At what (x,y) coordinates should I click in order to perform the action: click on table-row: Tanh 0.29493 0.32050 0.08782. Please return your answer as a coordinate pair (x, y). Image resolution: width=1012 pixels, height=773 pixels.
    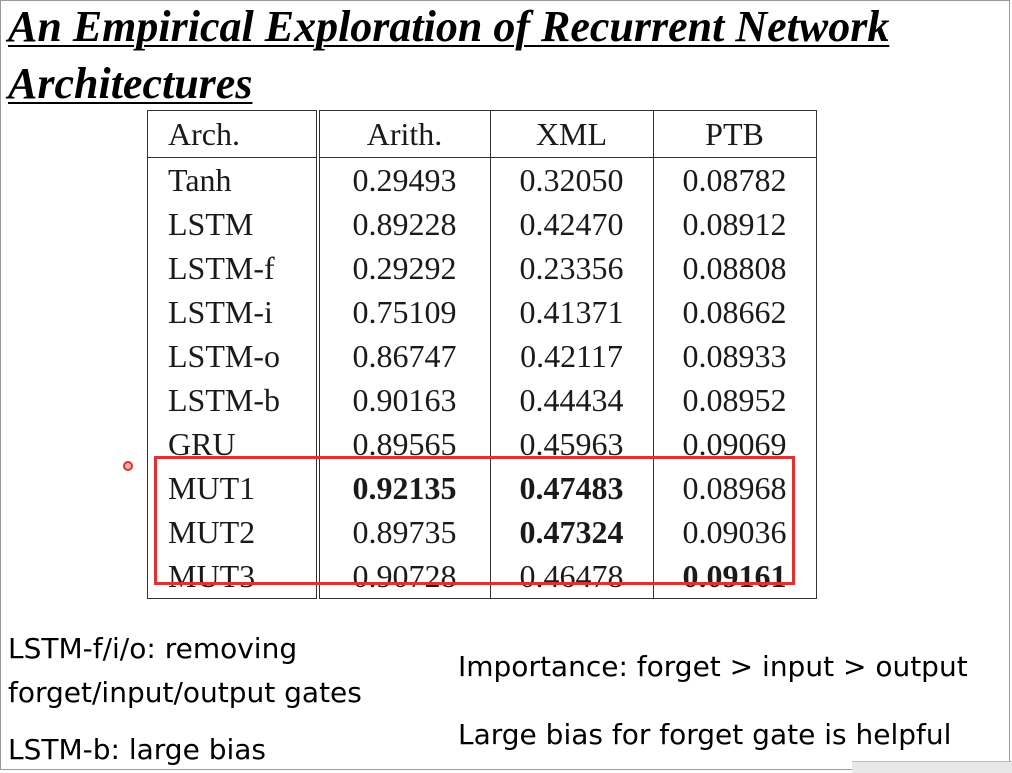
    Looking at the image, I should click on (482, 179).